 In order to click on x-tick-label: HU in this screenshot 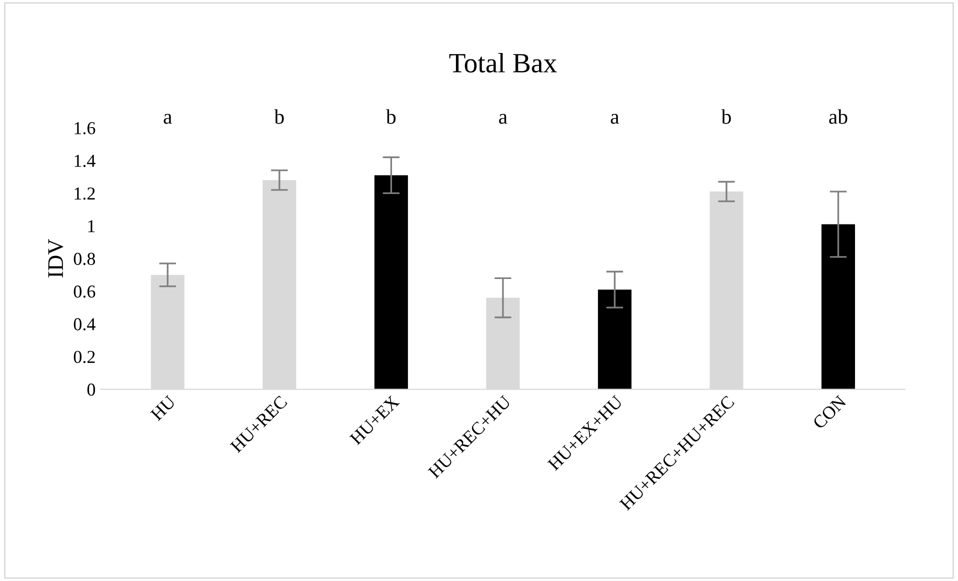, I will do `click(163, 408)`.